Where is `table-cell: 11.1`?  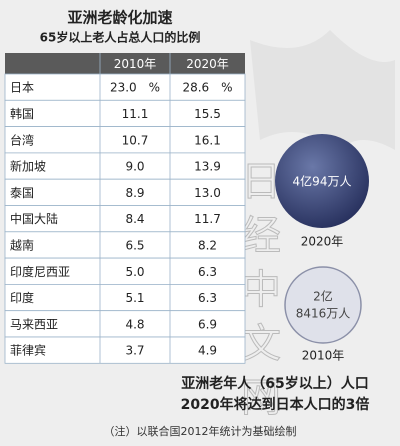 table-cell: 11.1 is located at coordinates (135, 114).